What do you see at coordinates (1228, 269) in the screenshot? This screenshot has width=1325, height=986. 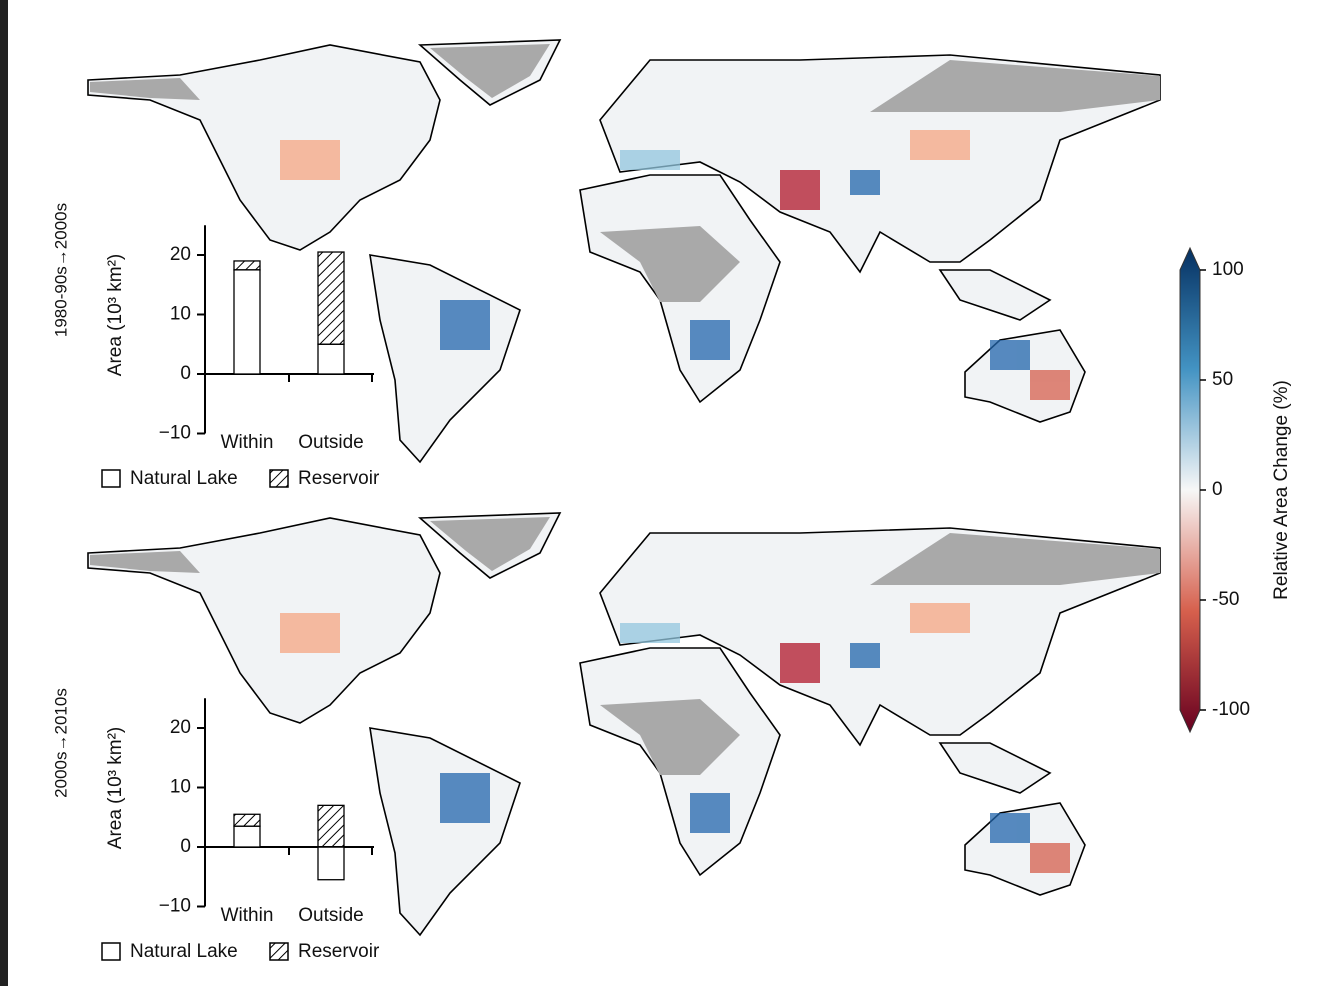 I see `colorbar-tick-label: 100` at bounding box center [1228, 269].